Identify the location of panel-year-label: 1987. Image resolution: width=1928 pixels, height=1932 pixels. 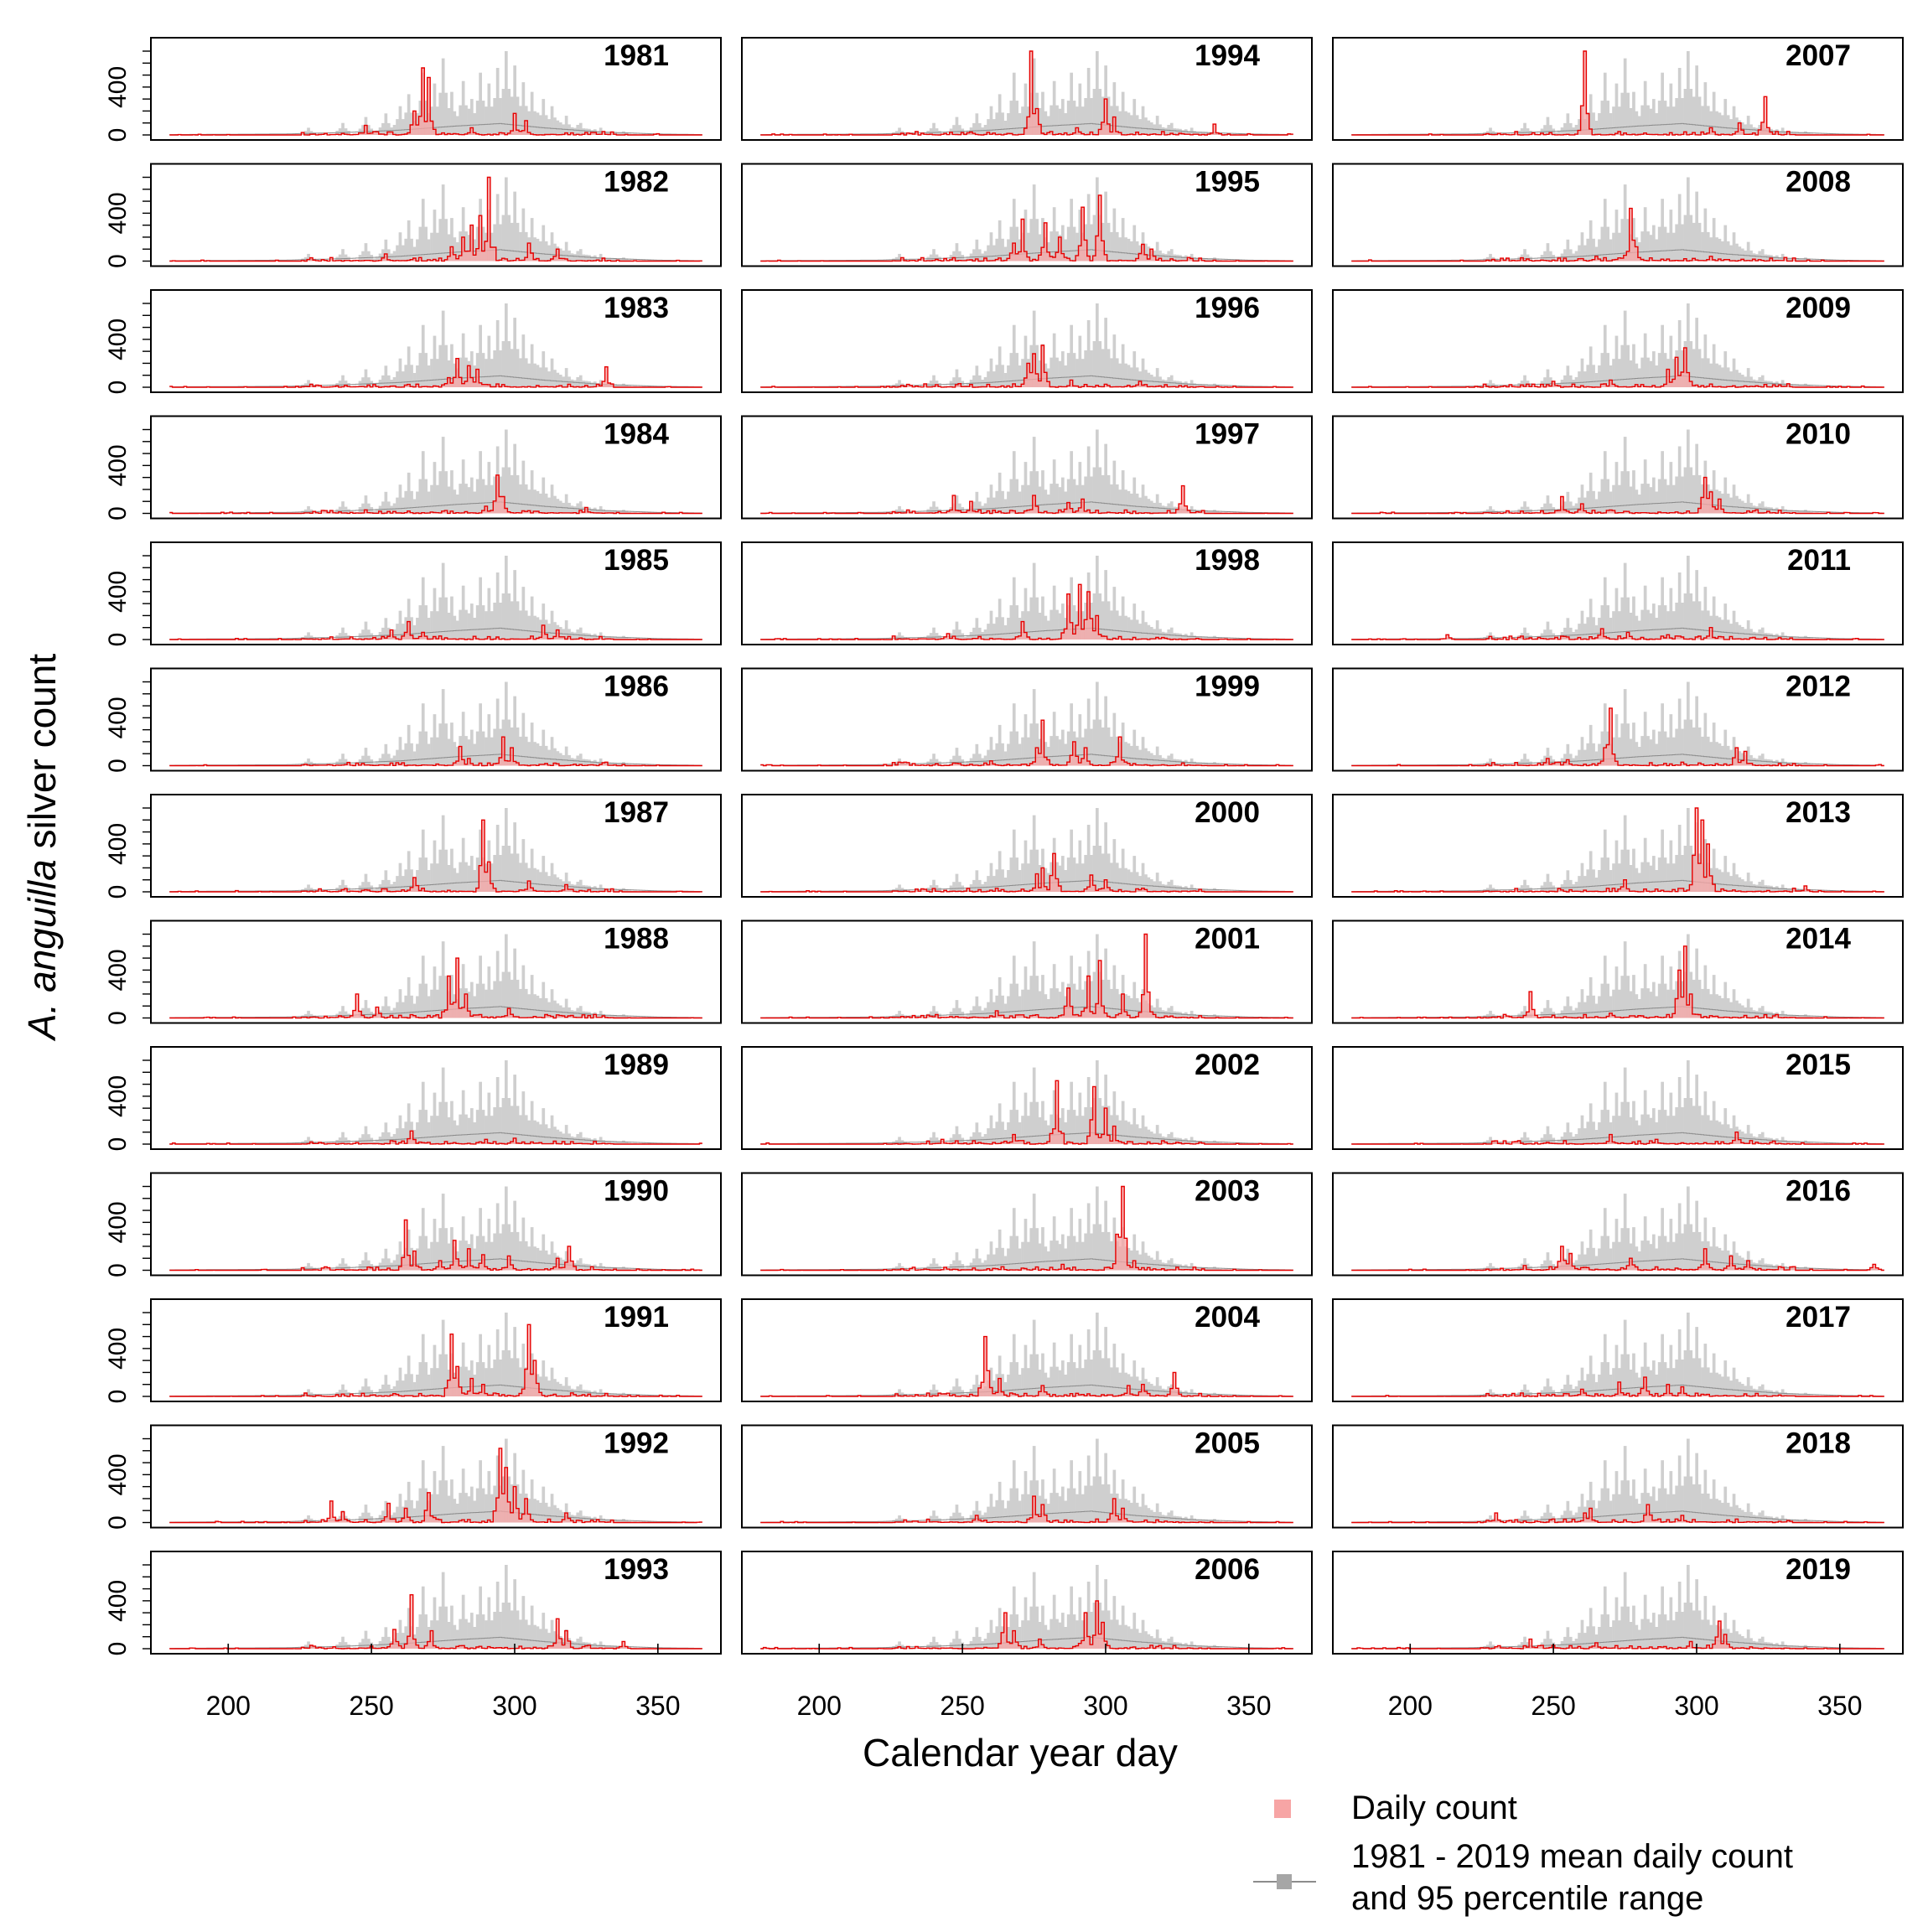
(636, 813).